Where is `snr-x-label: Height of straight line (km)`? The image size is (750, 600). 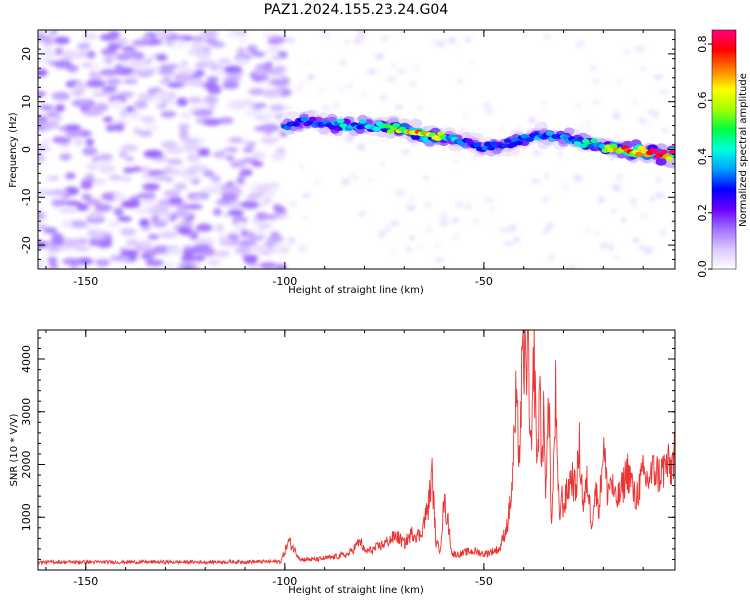 snr-x-label: Height of straight line (km) is located at coordinates (356, 590).